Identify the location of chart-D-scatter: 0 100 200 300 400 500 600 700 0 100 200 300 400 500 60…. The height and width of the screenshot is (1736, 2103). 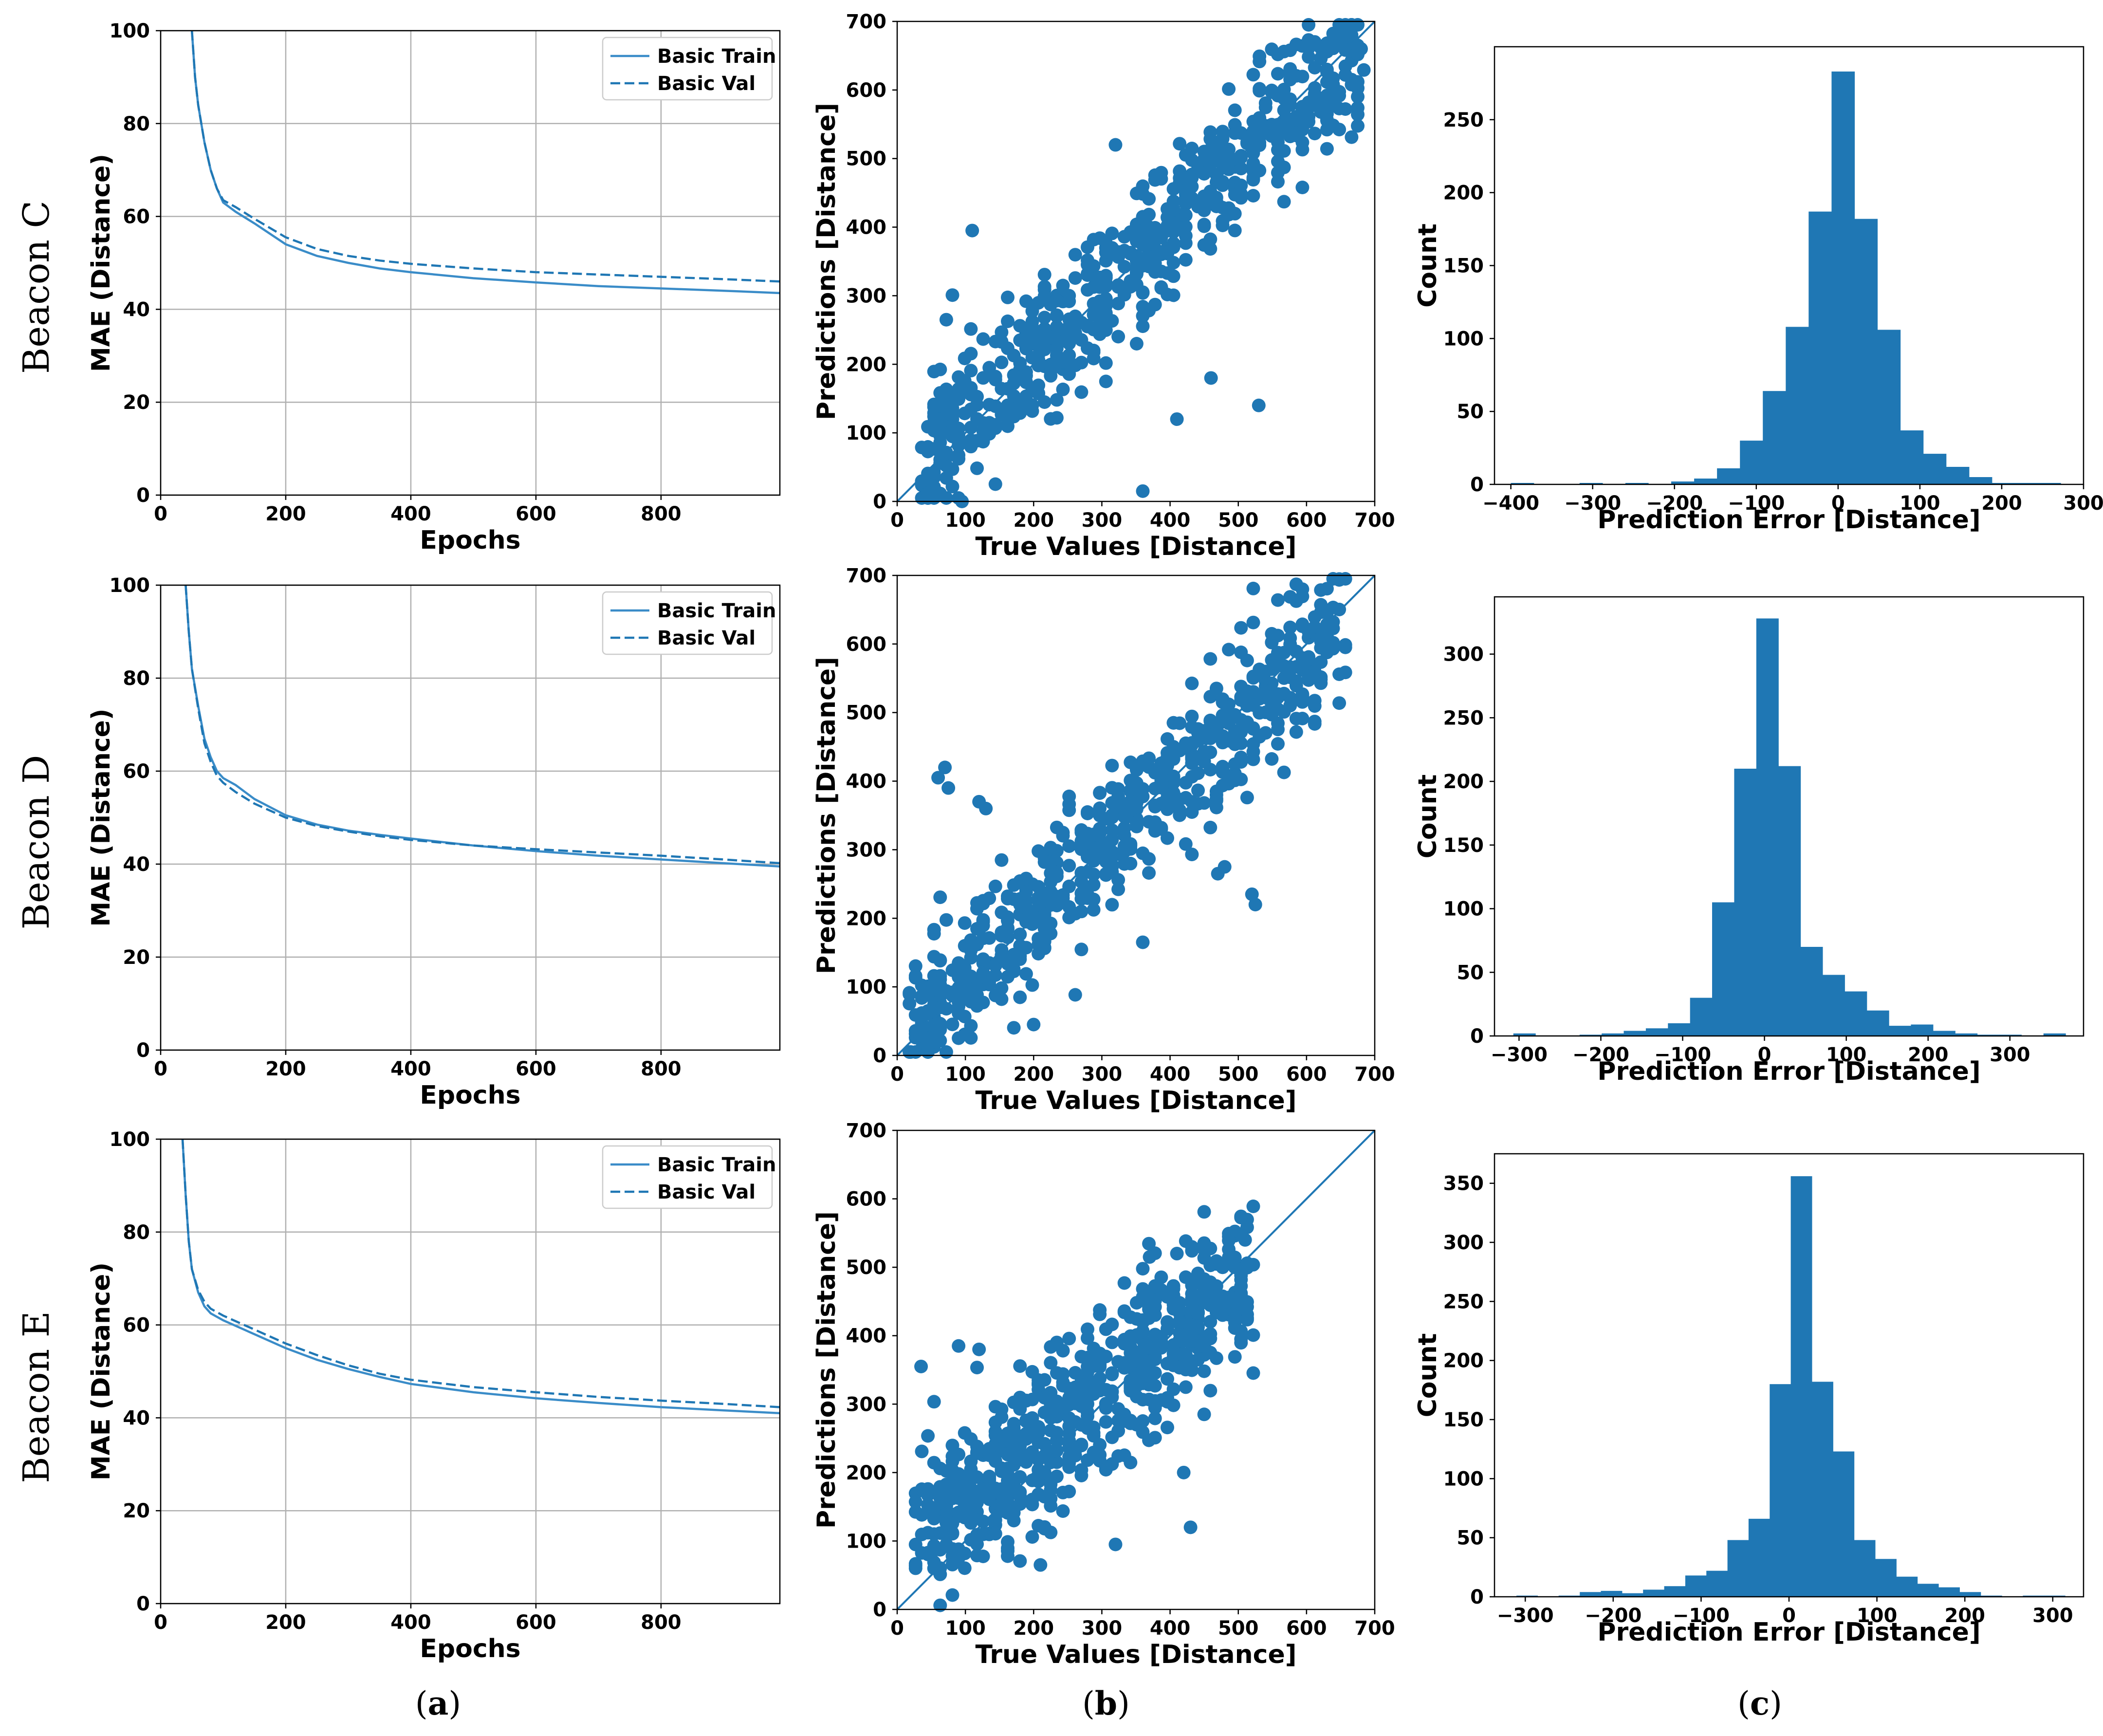
(1103, 840).